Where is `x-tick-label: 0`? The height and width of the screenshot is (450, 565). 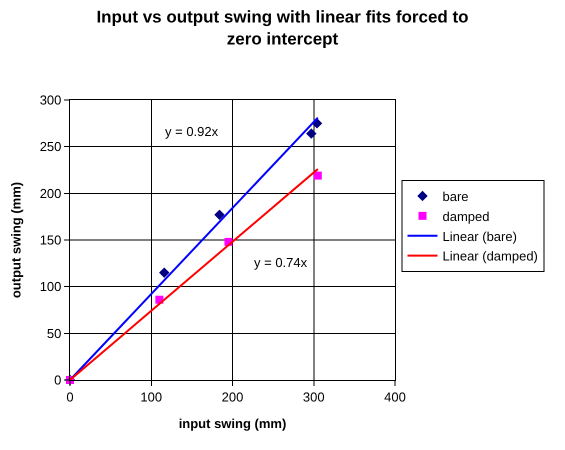 x-tick-label: 0 is located at coordinates (70, 397).